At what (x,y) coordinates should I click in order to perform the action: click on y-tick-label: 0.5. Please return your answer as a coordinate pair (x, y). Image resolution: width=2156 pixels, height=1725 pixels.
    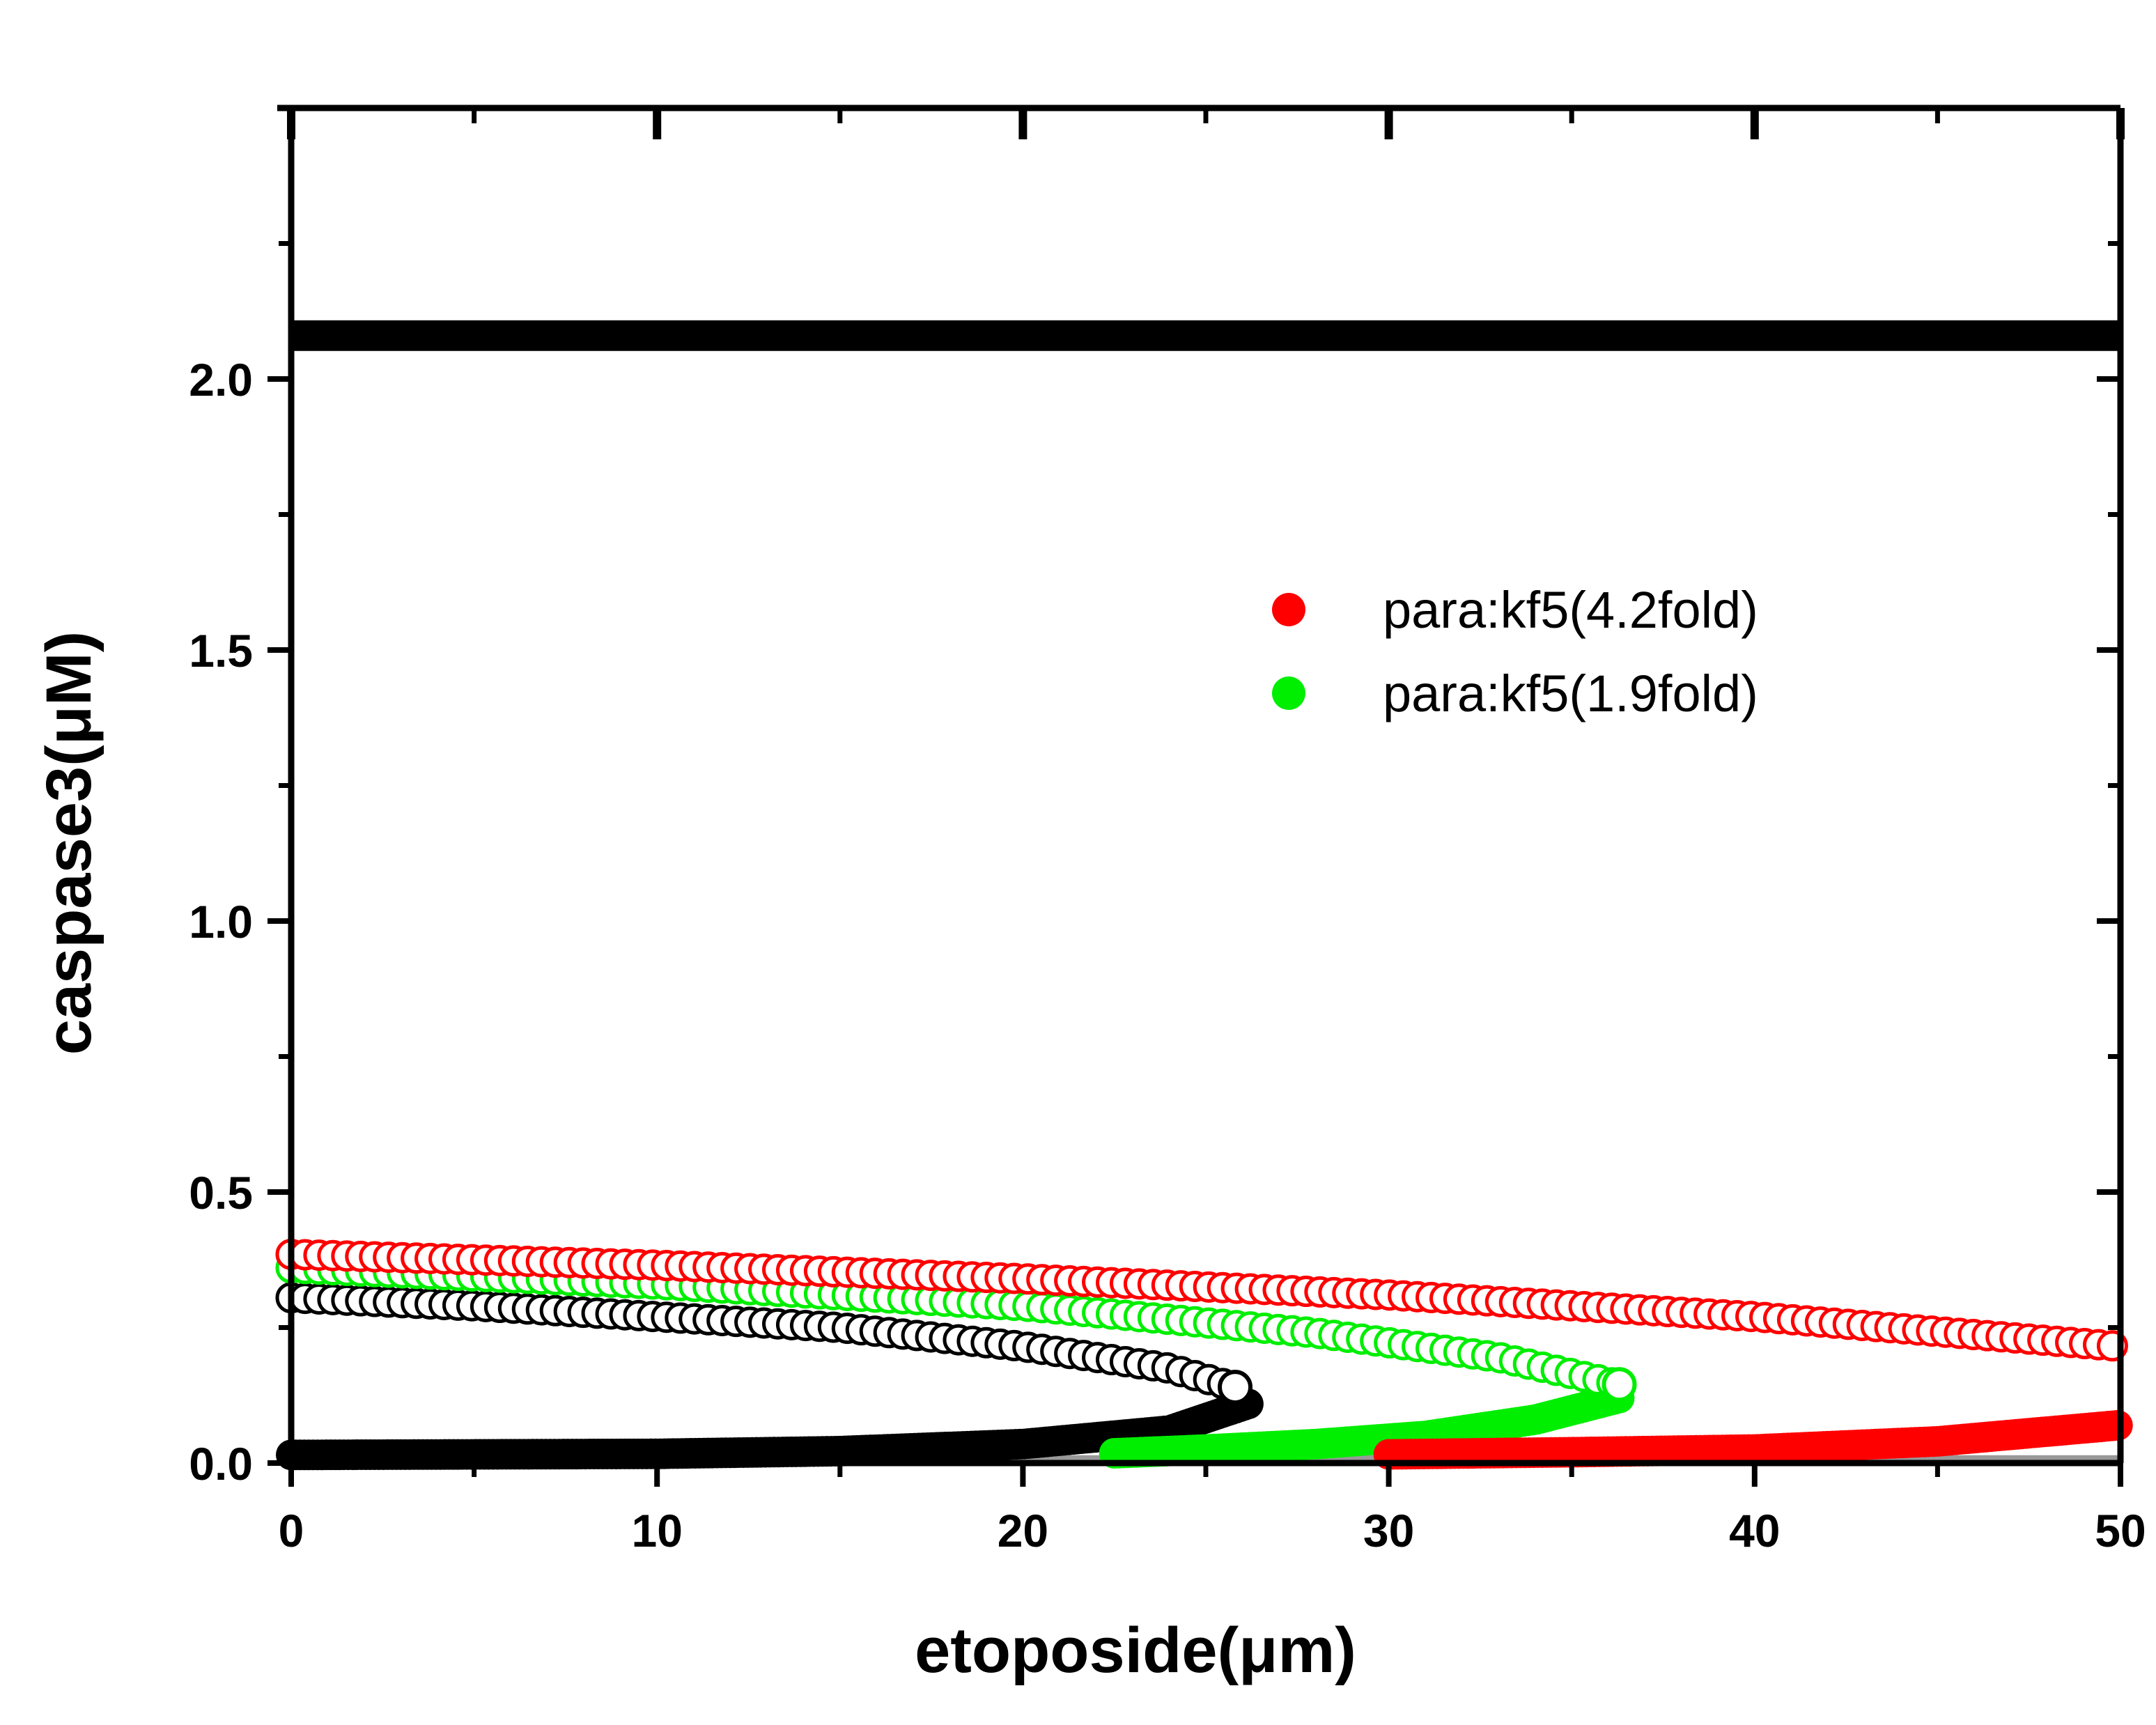
    Looking at the image, I should click on (221, 1193).